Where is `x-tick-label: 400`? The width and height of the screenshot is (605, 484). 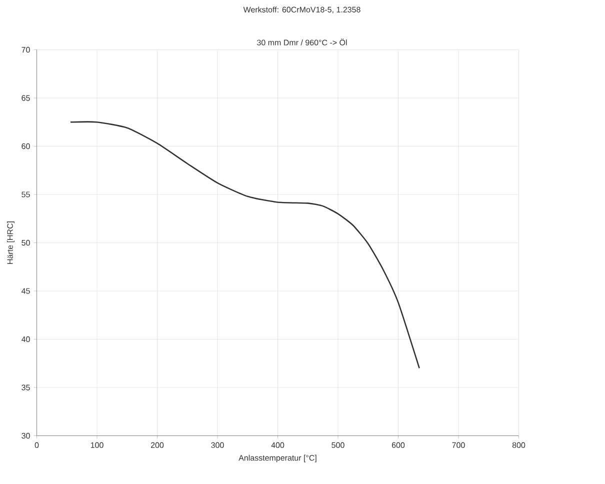
x-tick-label: 400 is located at coordinates (277, 445).